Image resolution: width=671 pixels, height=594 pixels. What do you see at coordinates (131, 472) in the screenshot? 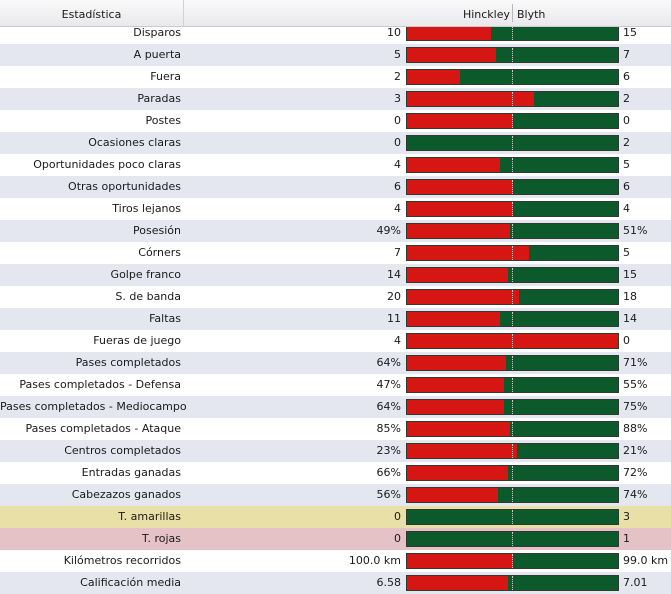
I see `stat-label: Entradas ganadas` at bounding box center [131, 472].